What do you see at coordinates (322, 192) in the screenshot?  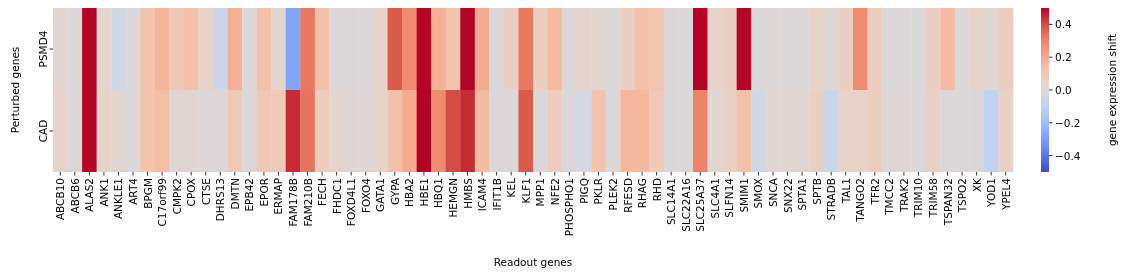 I see `x-tick-label: FECH` at bounding box center [322, 192].